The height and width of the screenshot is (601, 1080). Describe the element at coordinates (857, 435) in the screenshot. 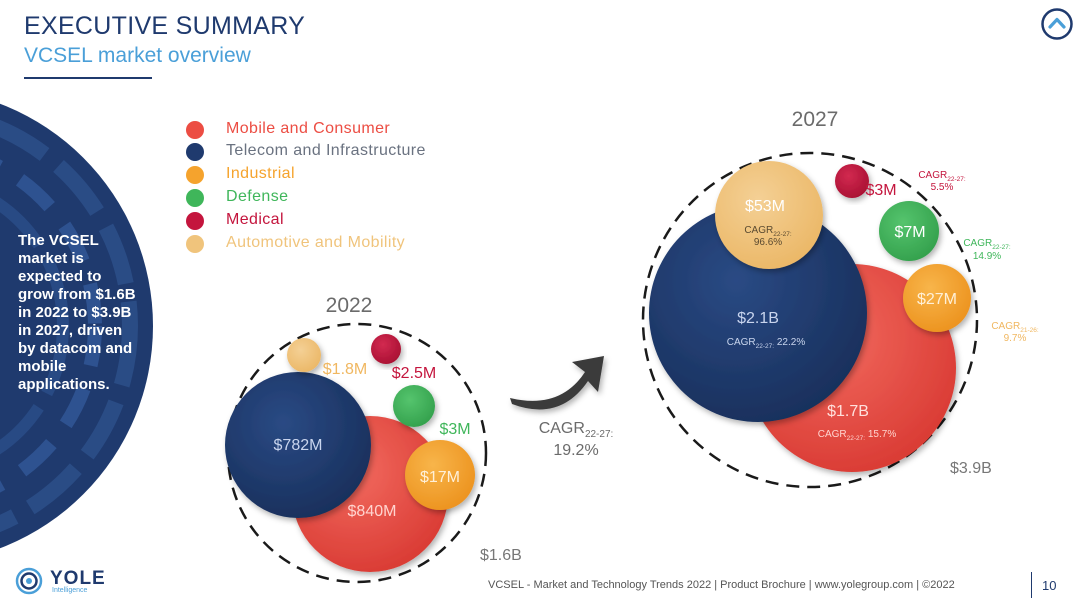

I see `cagr-label-mobile: CAGR22-27: 15.7%` at that location.